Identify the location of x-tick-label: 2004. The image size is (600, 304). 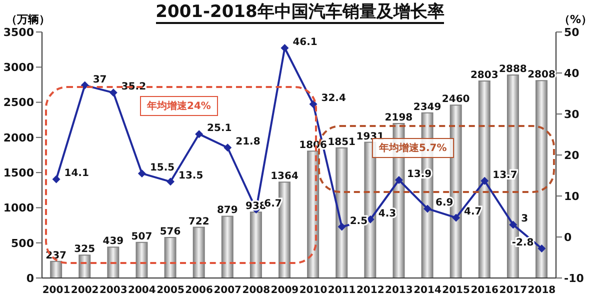
(142, 290).